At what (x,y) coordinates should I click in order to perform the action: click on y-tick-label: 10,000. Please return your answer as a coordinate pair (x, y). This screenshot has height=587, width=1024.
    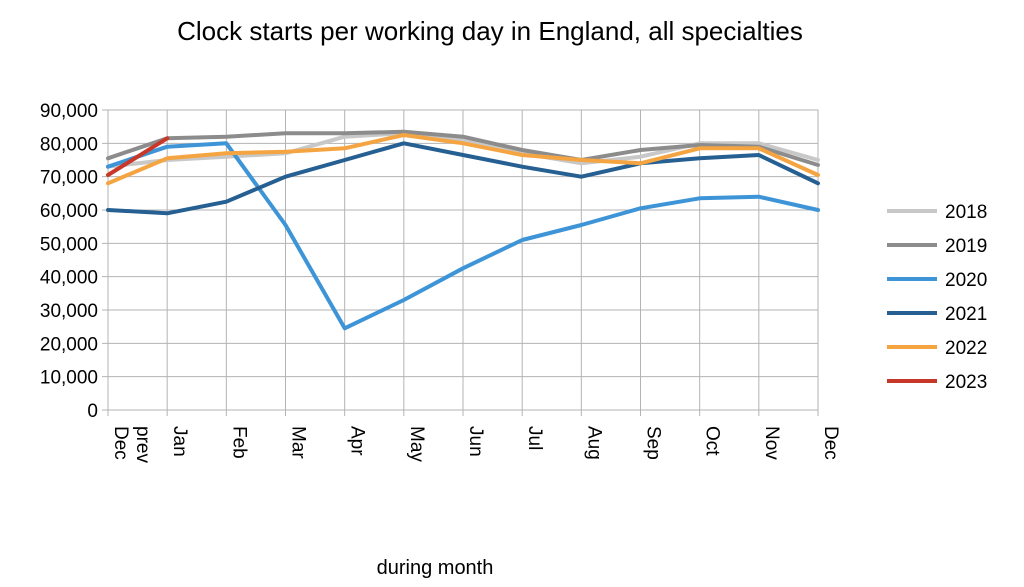
    Looking at the image, I should click on (69, 378).